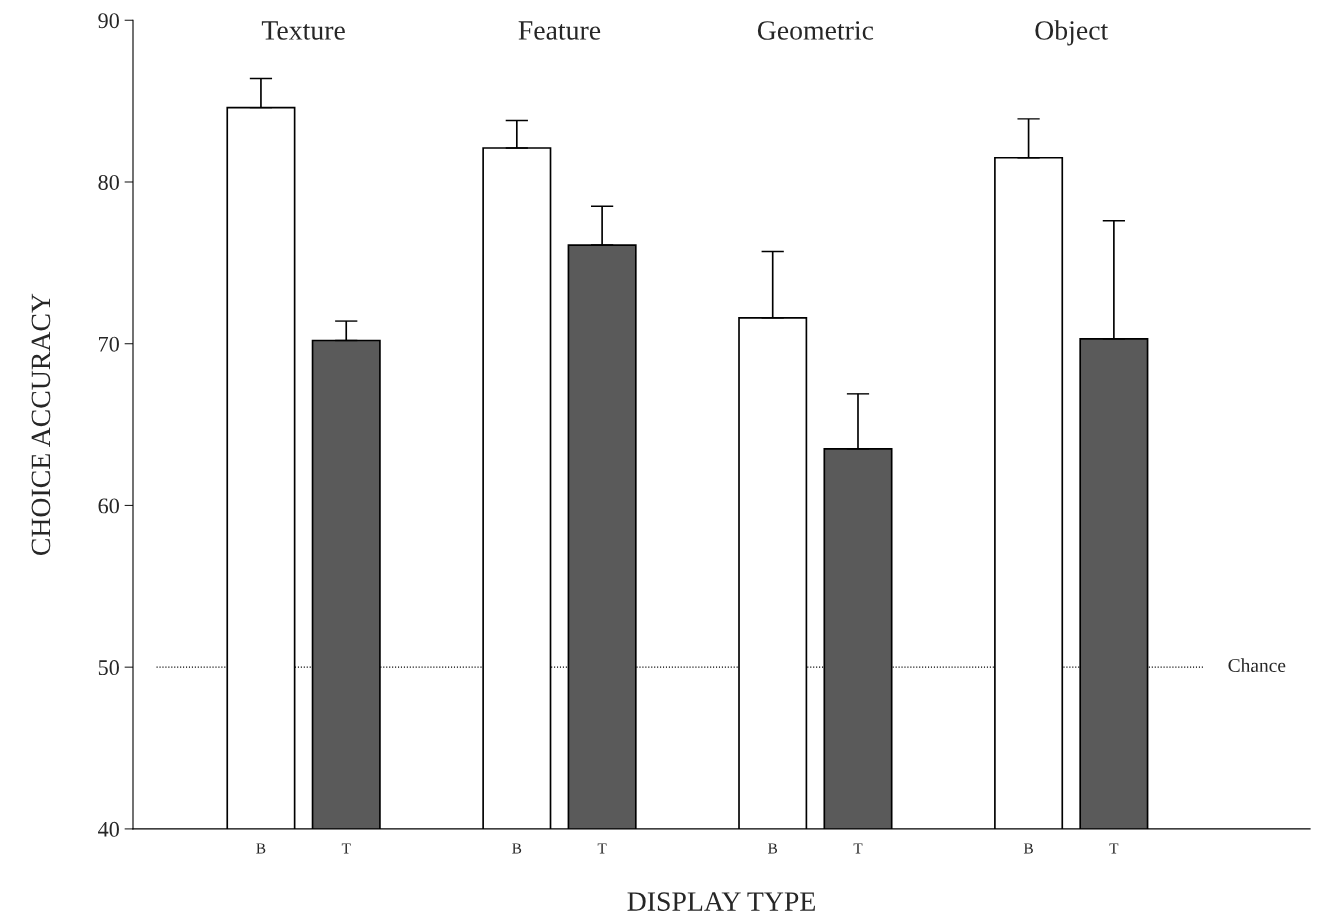 This screenshot has width=1330, height=921. What do you see at coordinates (109, 344) in the screenshot?
I see `y-tick-label: 70` at bounding box center [109, 344].